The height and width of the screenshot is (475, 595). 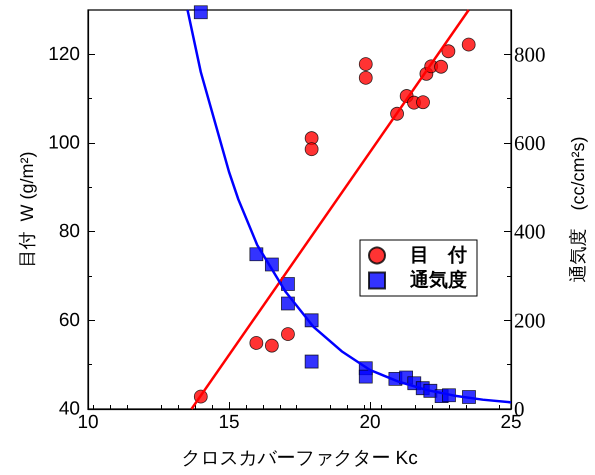 I want to click on y-axis-title: 目付 W (g/m²), so click(x=27, y=210).